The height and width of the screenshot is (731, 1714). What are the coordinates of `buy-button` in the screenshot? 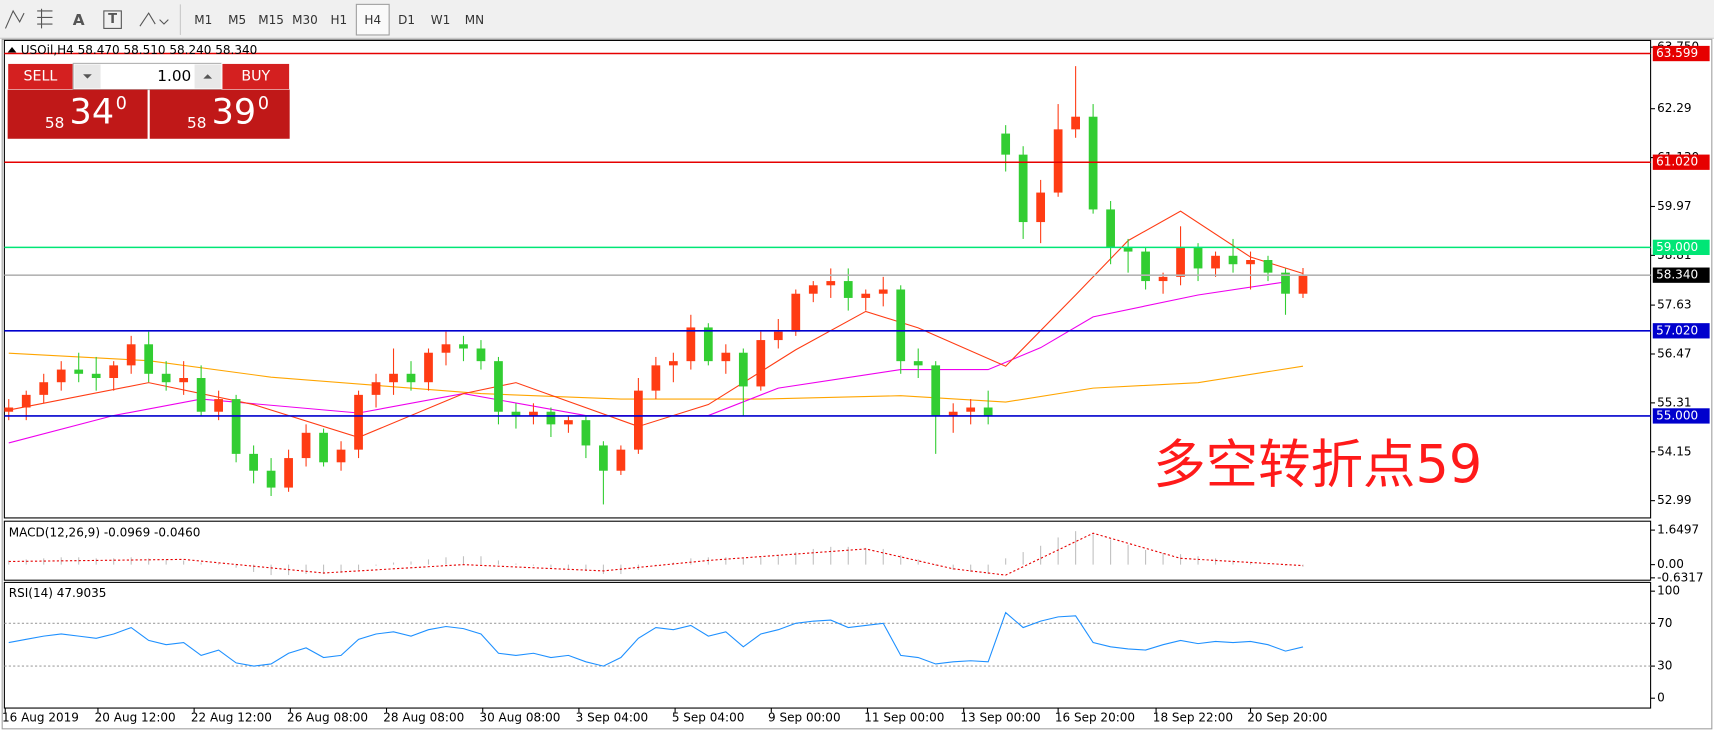 It's located at (256, 76).